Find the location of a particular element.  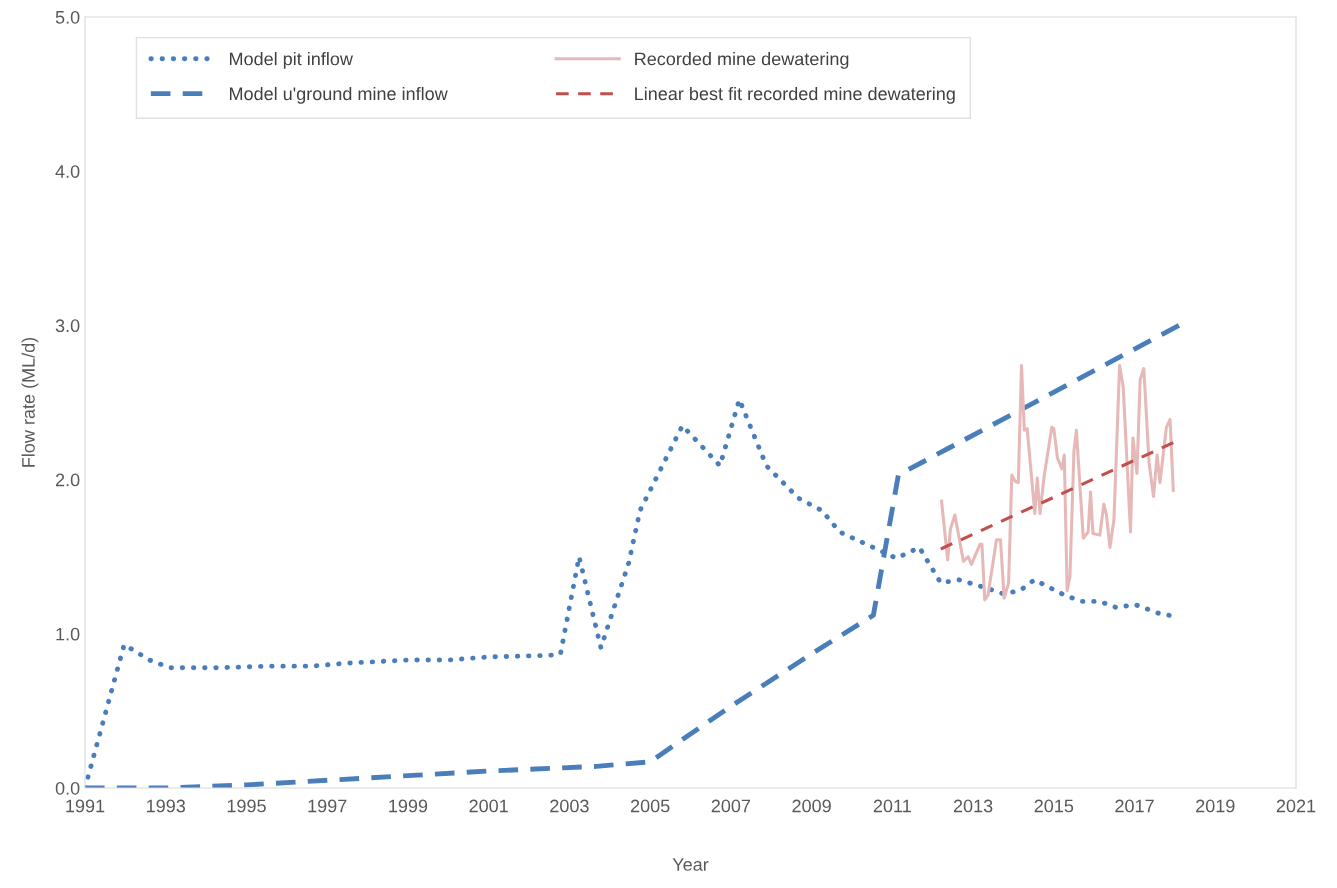

x-tick-label: 2003 is located at coordinates (569, 806).